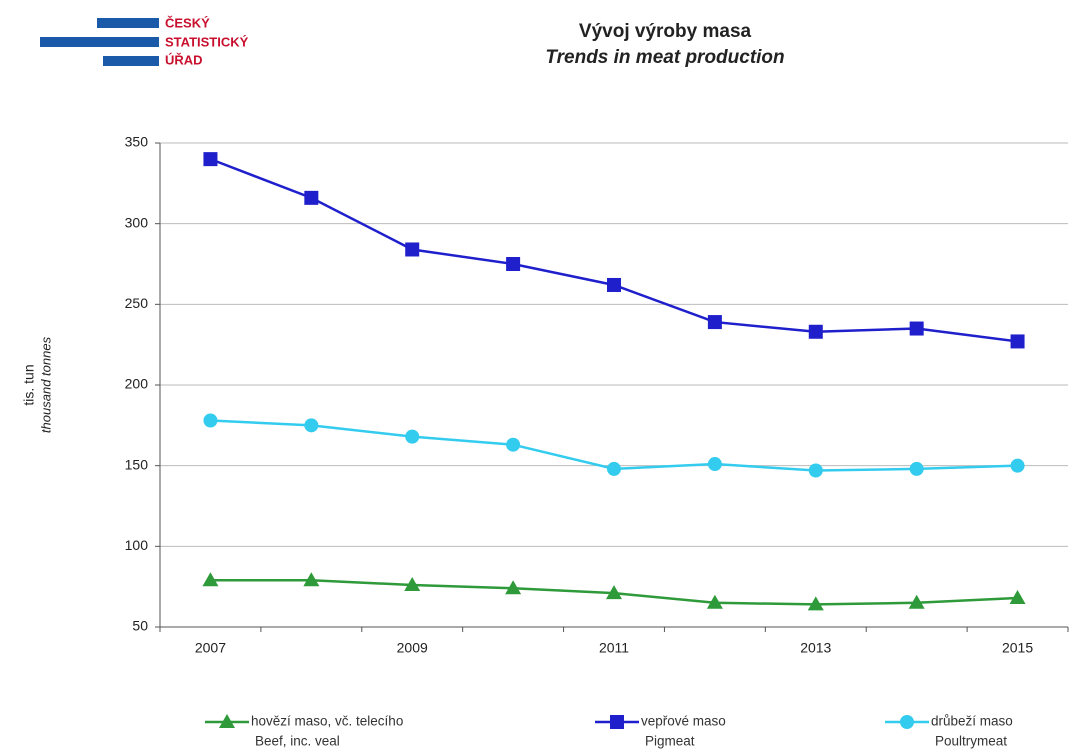 This screenshot has height=756, width=1079. I want to click on y-tick-label: 300, so click(137, 222).